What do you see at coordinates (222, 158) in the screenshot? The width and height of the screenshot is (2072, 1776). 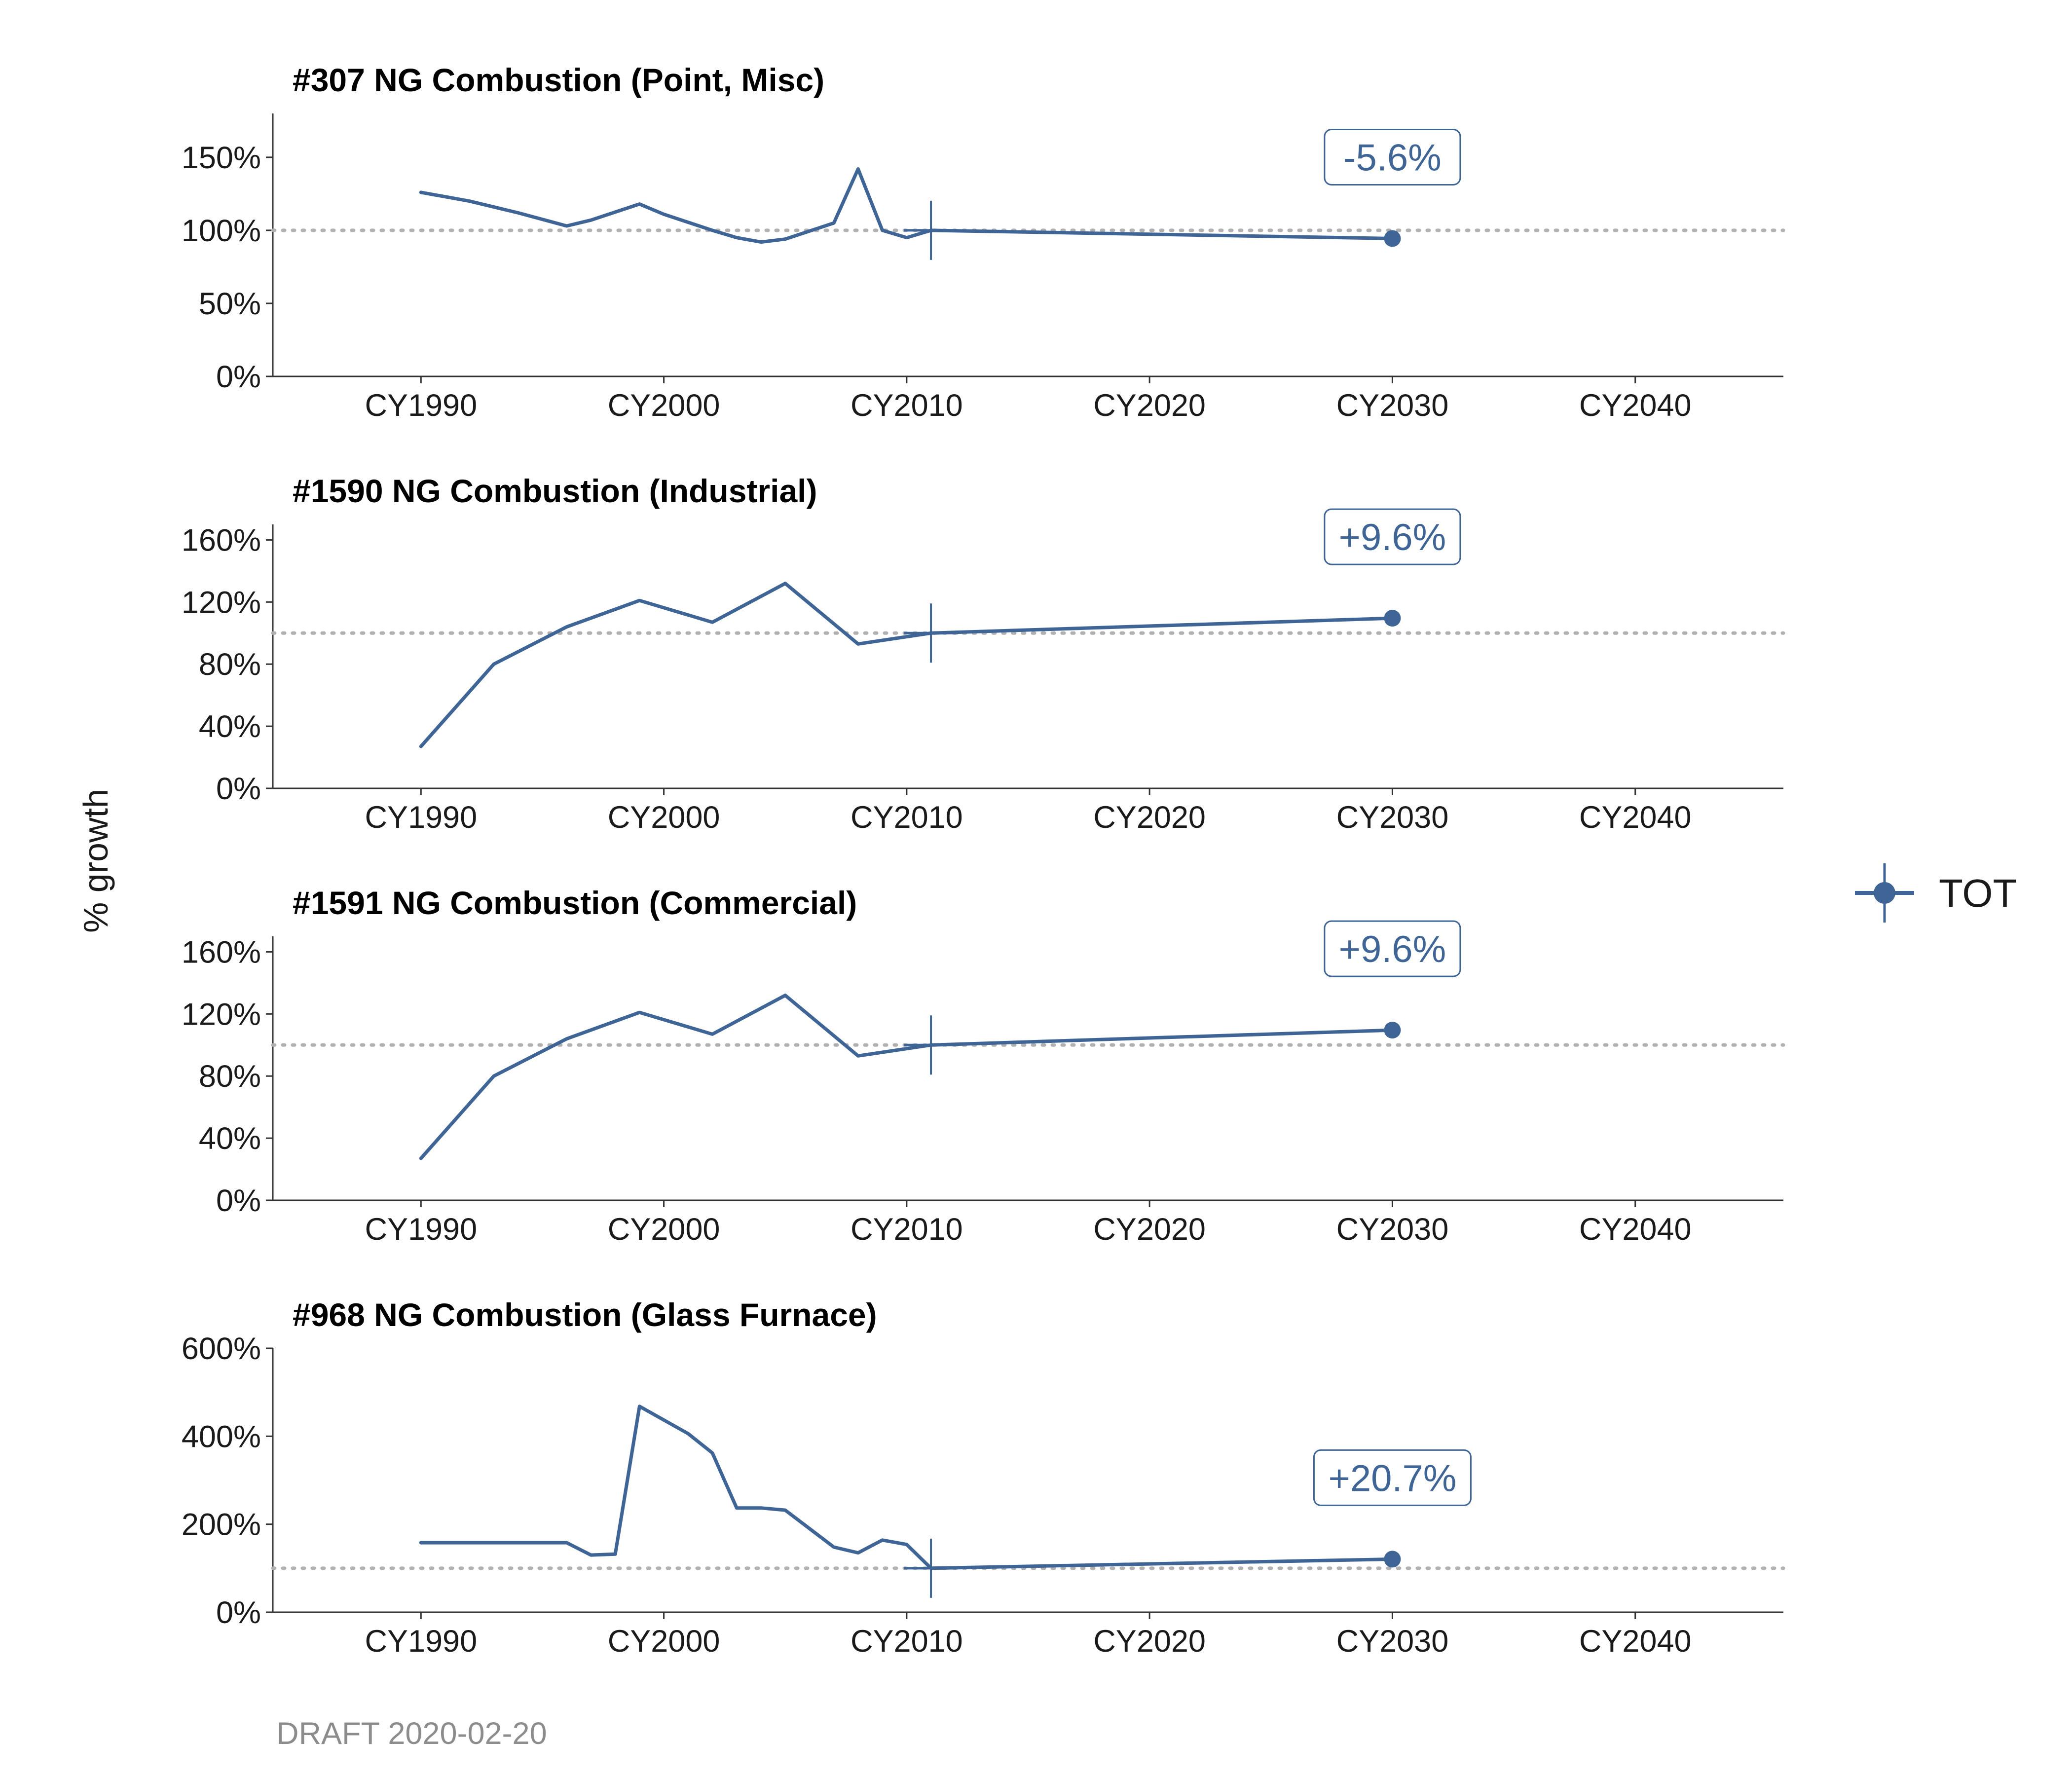 I see `y-tick-label: 150%` at bounding box center [222, 158].